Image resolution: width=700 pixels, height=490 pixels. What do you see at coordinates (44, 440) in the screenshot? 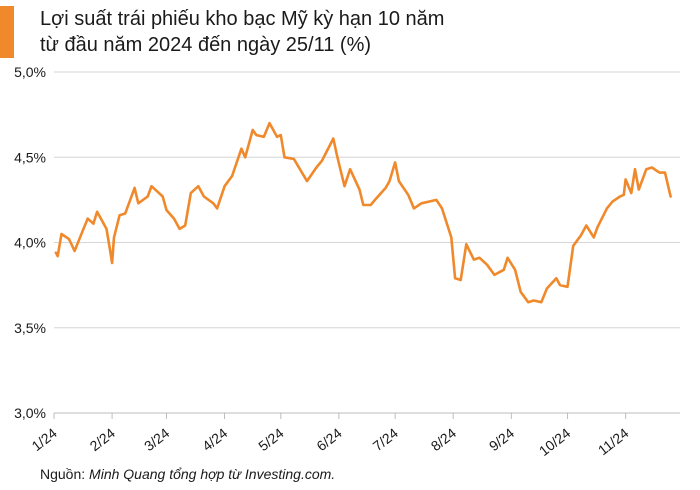
I see `x-tick-label: 1/24` at bounding box center [44, 440].